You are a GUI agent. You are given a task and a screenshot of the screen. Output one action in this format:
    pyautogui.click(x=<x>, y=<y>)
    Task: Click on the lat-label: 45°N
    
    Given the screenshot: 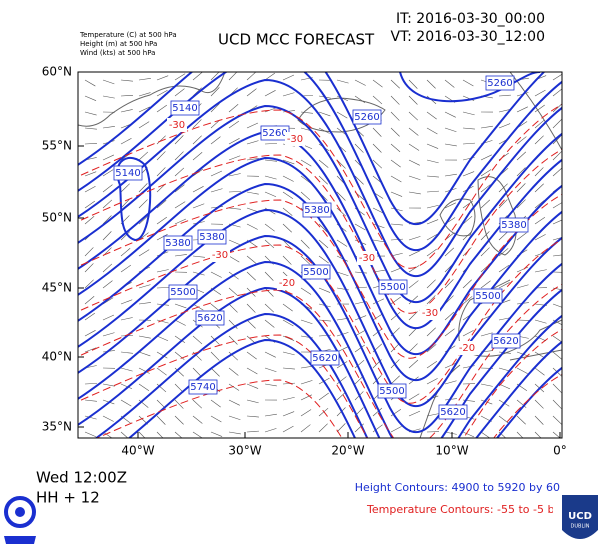 What is the action you would take?
    pyautogui.click(x=57, y=288)
    